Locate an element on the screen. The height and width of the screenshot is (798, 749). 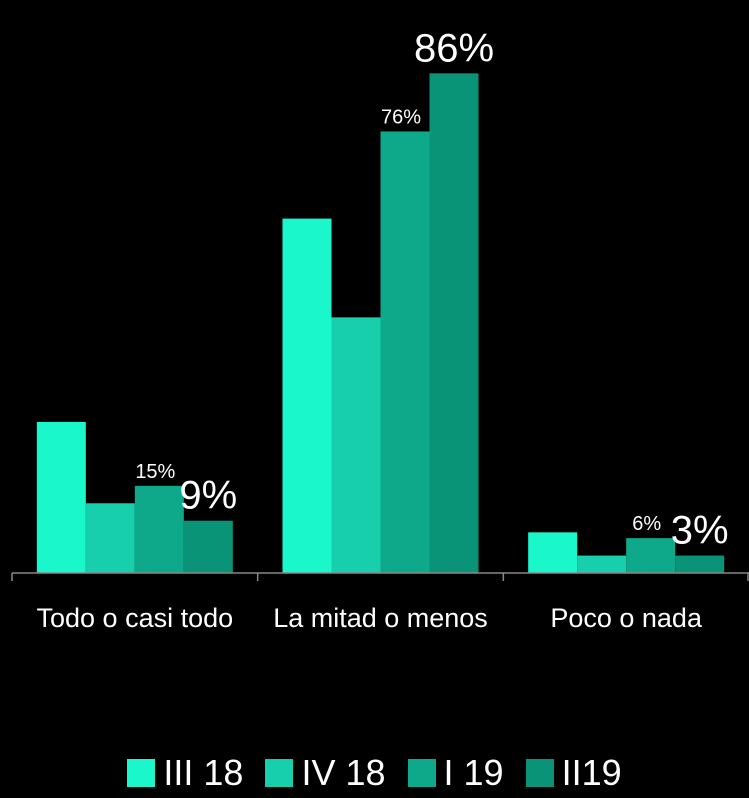
legend-item: IV 18 is located at coordinates (325, 773).